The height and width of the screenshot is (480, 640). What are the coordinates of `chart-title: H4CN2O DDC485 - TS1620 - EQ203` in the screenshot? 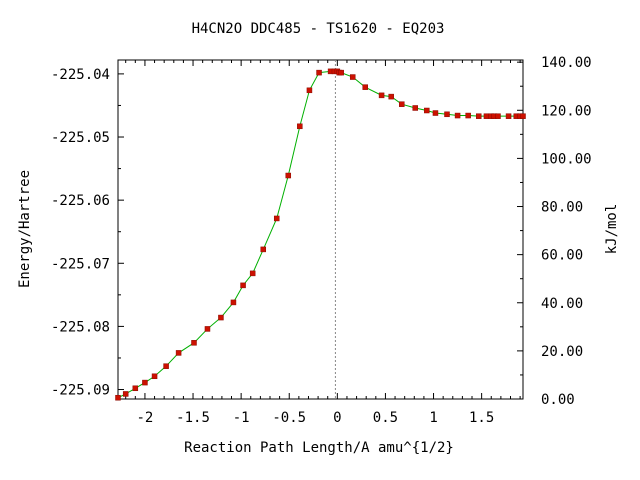 It's located at (318, 29).